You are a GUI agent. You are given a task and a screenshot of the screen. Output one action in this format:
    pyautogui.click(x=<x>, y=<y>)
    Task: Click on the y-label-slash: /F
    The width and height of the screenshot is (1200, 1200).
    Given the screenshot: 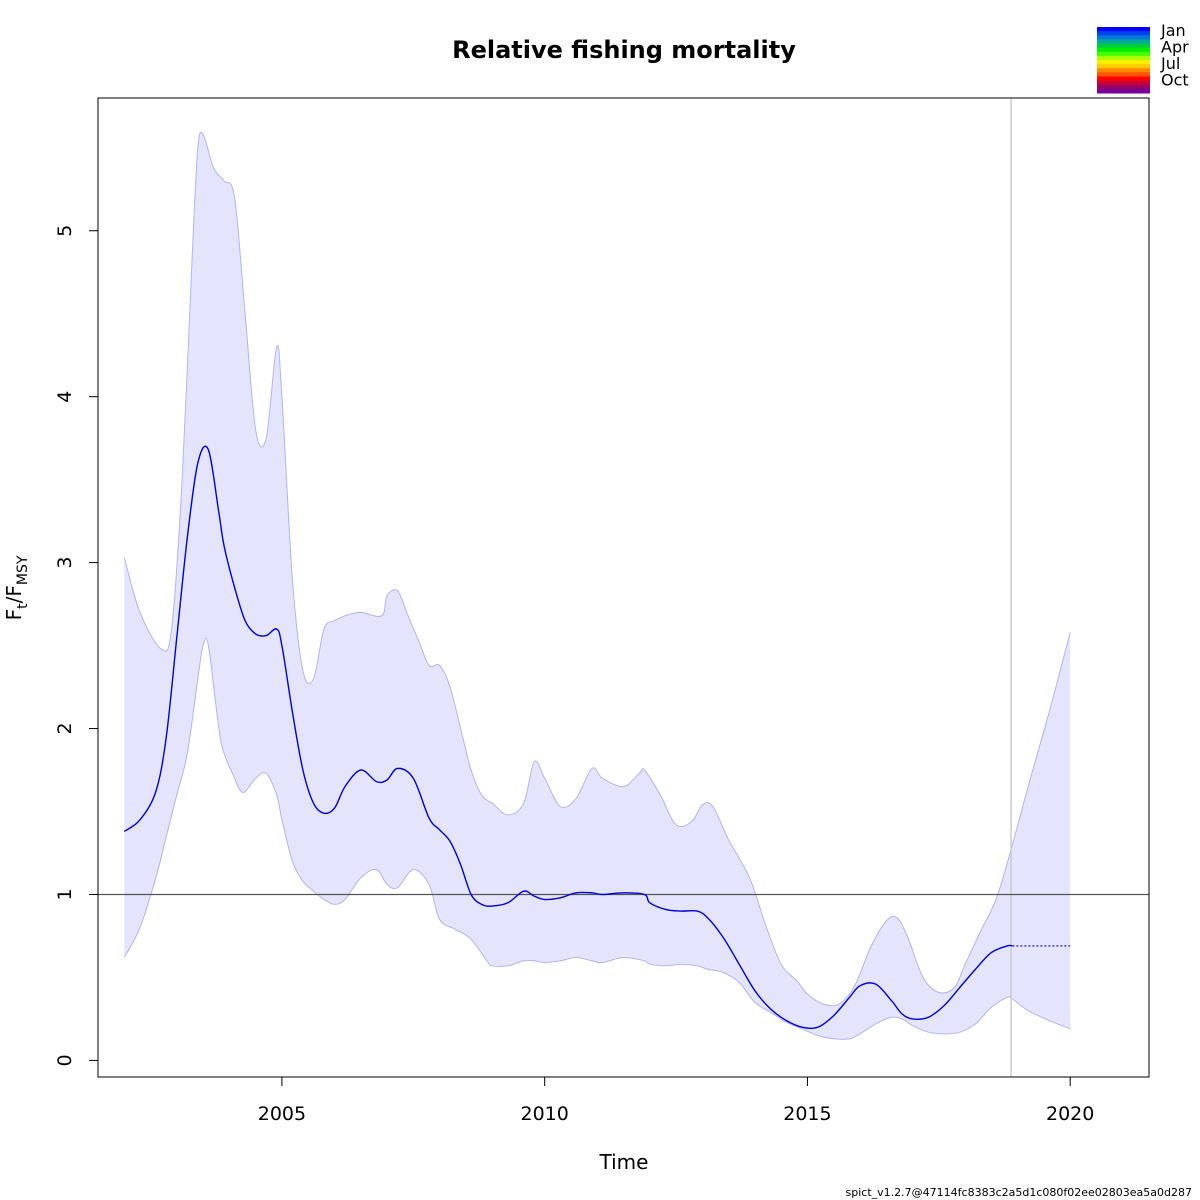 What is the action you would take?
    pyautogui.click(x=14, y=594)
    